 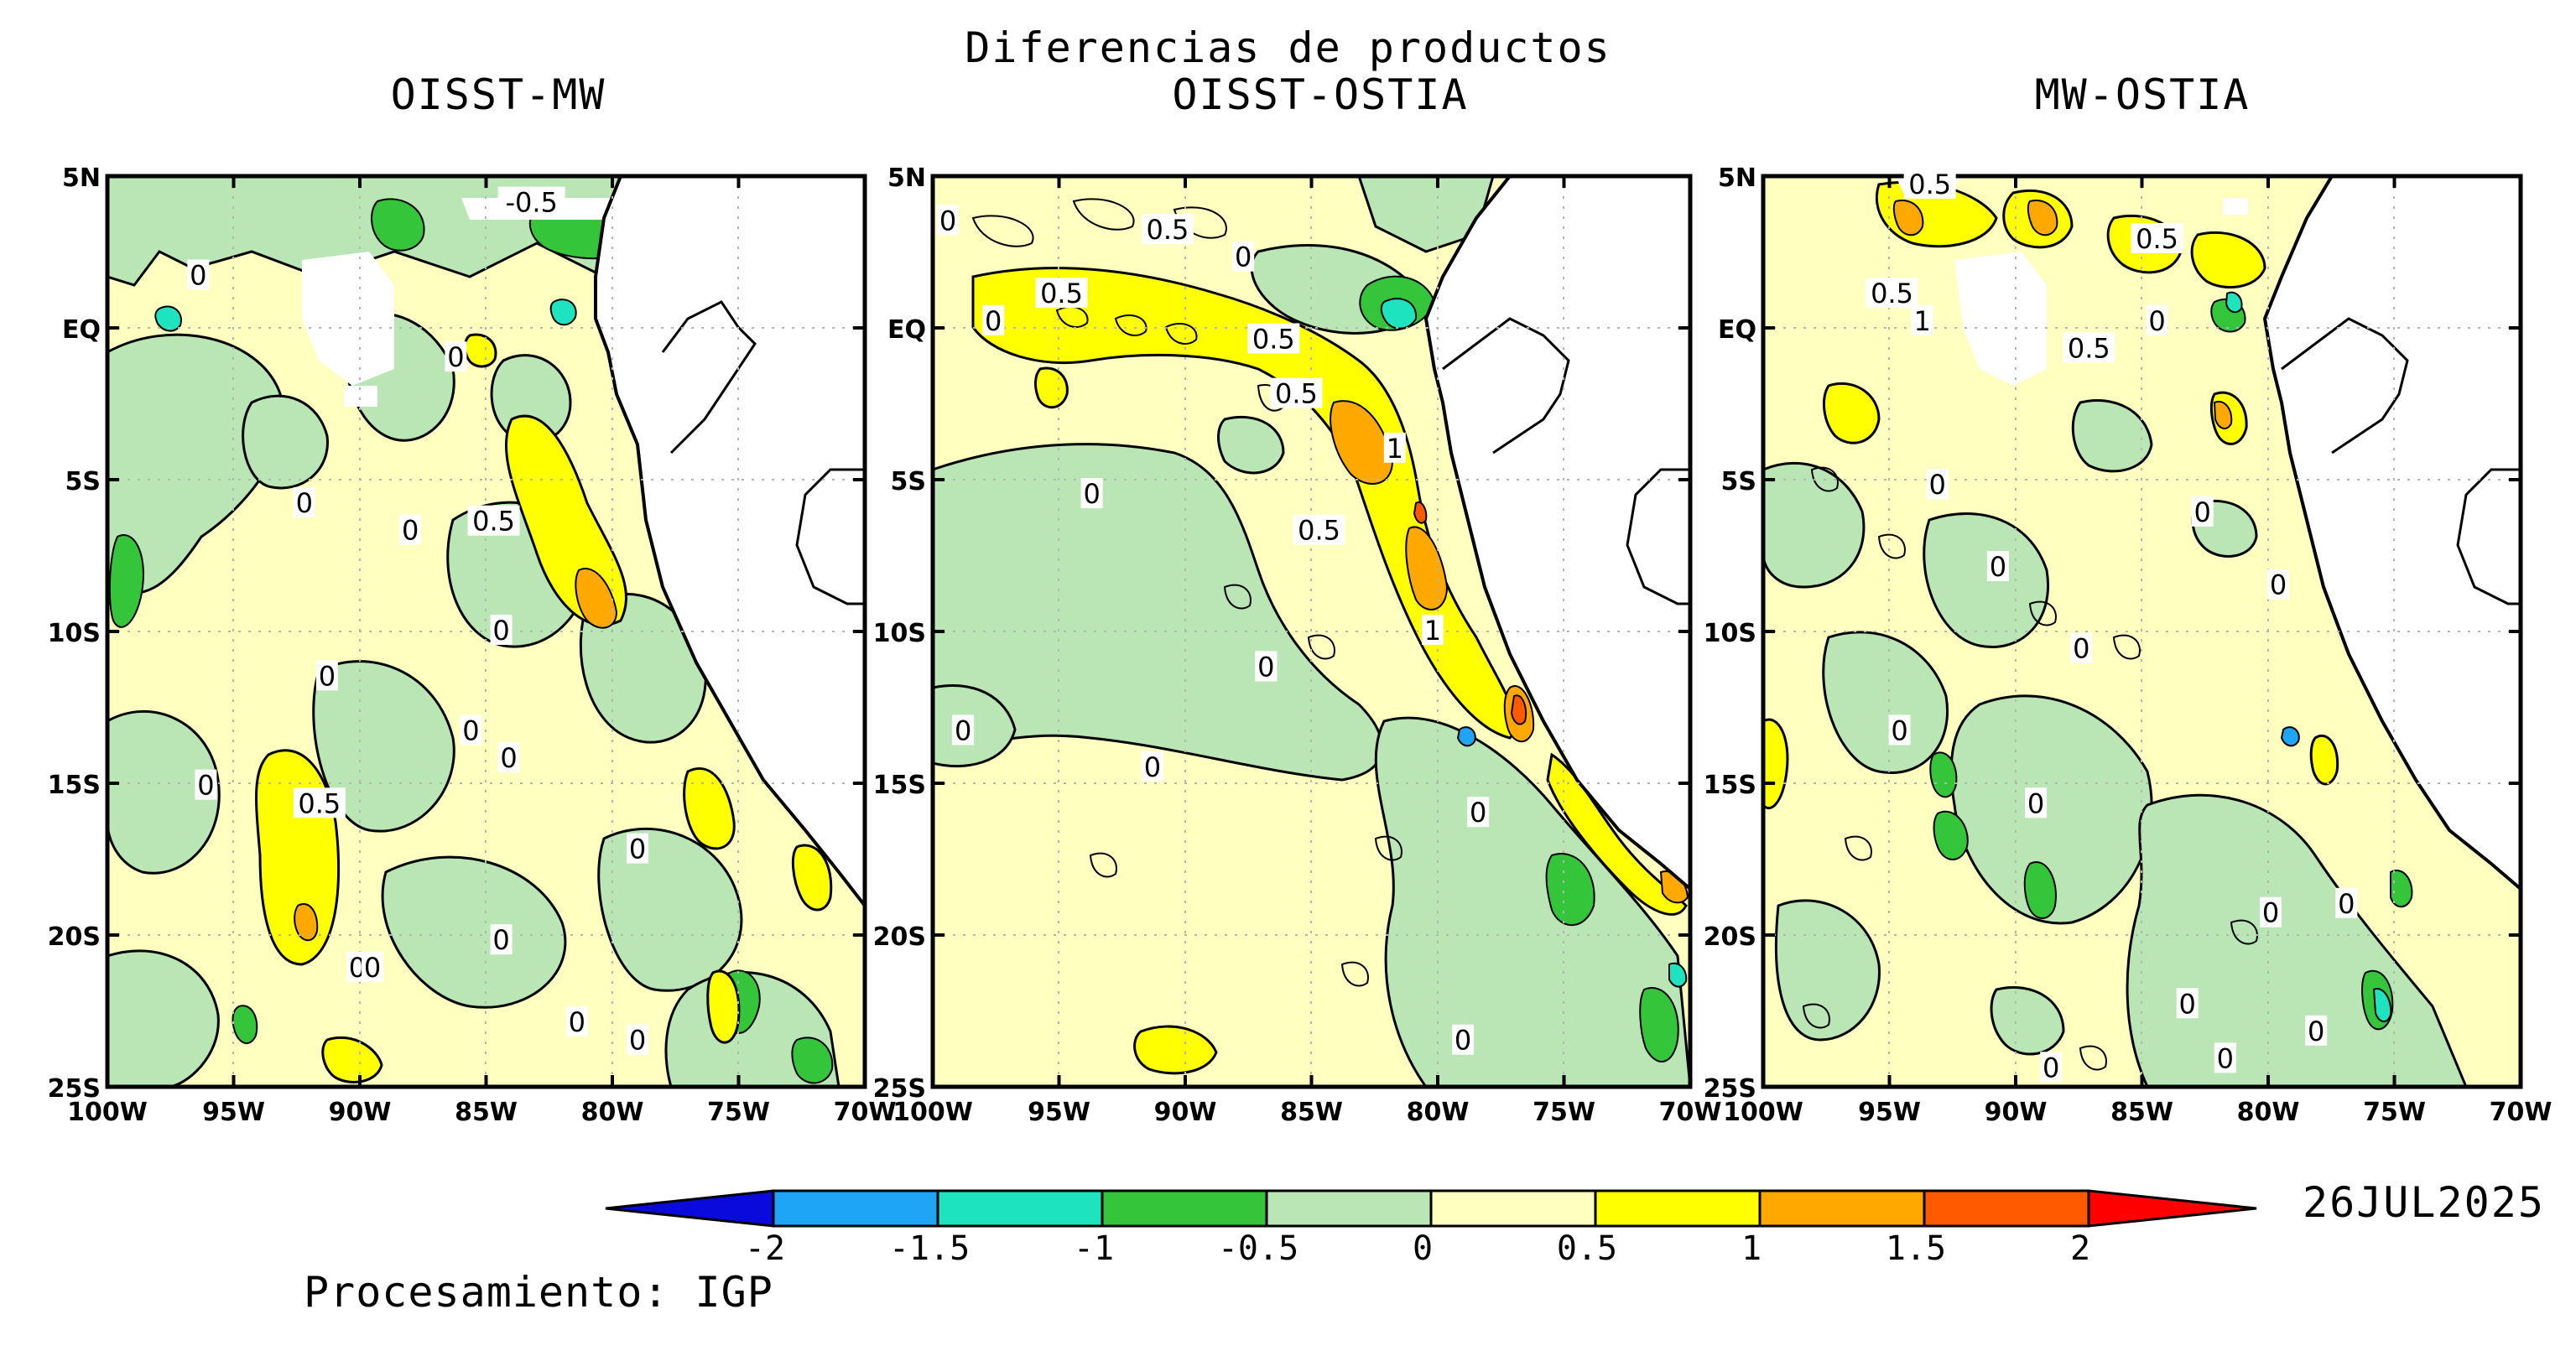 What do you see at coordinates (538, 1292) in the screenshot?
I see `credit-label: Procesamiento: IGP` at bounding box center [538, 1292].